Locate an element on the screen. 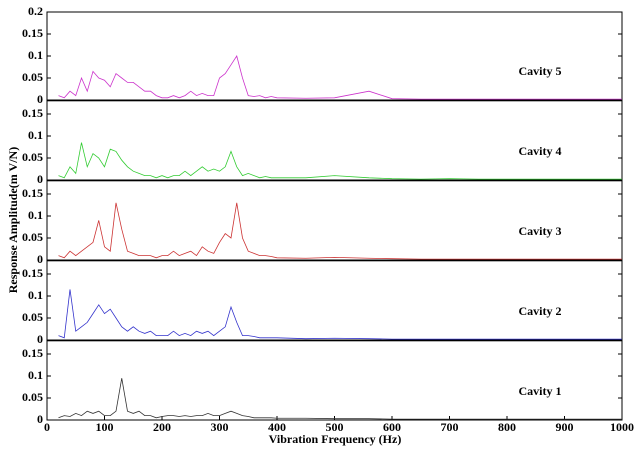  y-axis-label: Response Amplitude(m V/N) is located at coordinates (13, 220).